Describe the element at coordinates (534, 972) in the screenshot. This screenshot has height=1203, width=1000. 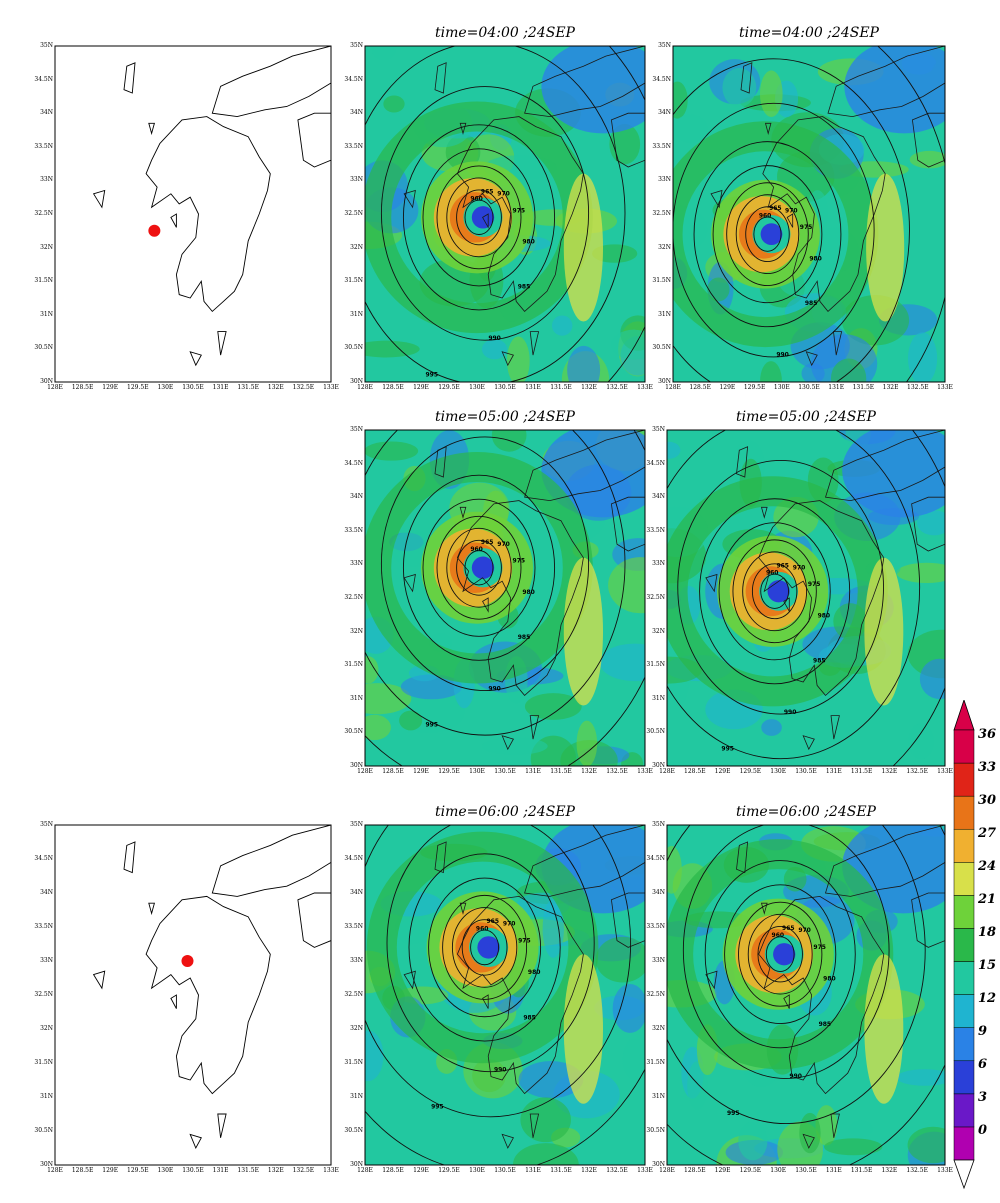
I see `isobar-label: 980` at that location.